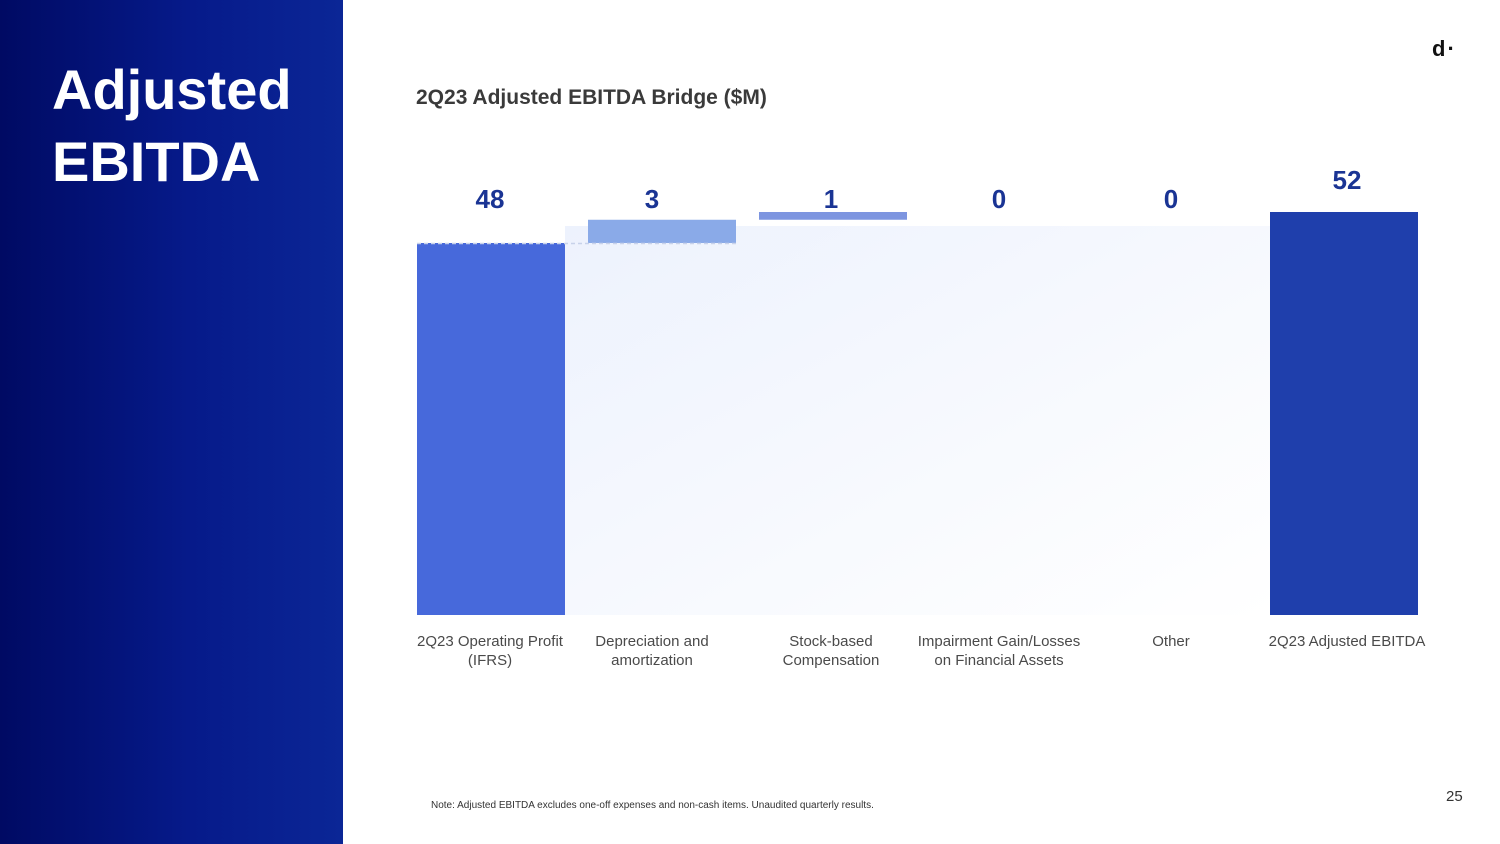 The width and height of the screenshot is (1500, 844). I want to click on page-number: 25, so click(1454, 796).